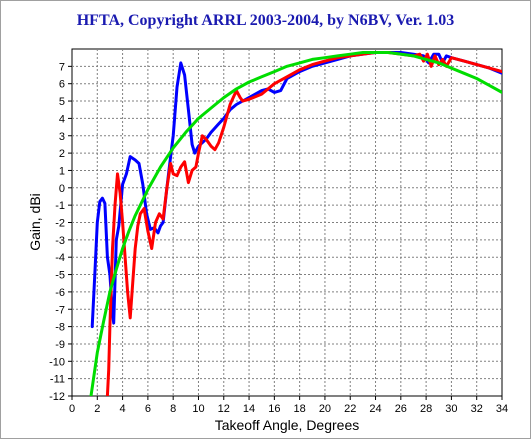  Describe the element at coordinates (72, 409) in the screenshot. I see `x-tick-label: 0` at that location.